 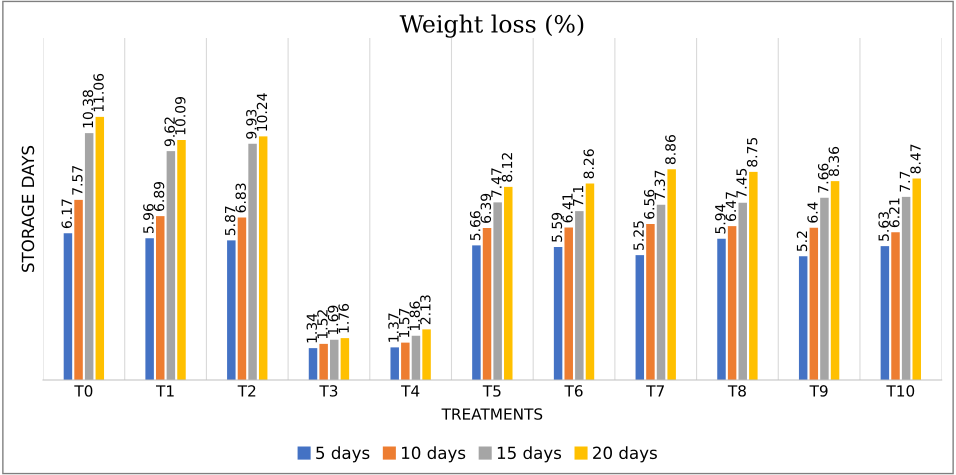 What do you see at coordinates (557, 227) in the screenshot?
I see `data-label: 5.59` at bounding box center [557, 227].